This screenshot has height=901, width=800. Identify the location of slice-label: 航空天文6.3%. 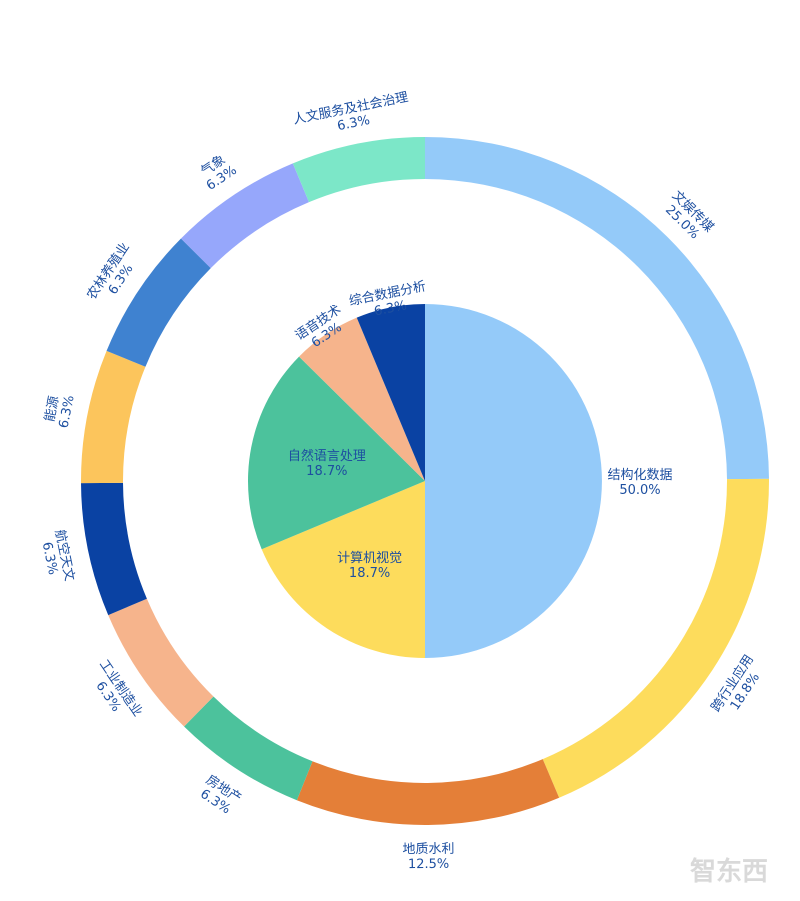
(57, 556).